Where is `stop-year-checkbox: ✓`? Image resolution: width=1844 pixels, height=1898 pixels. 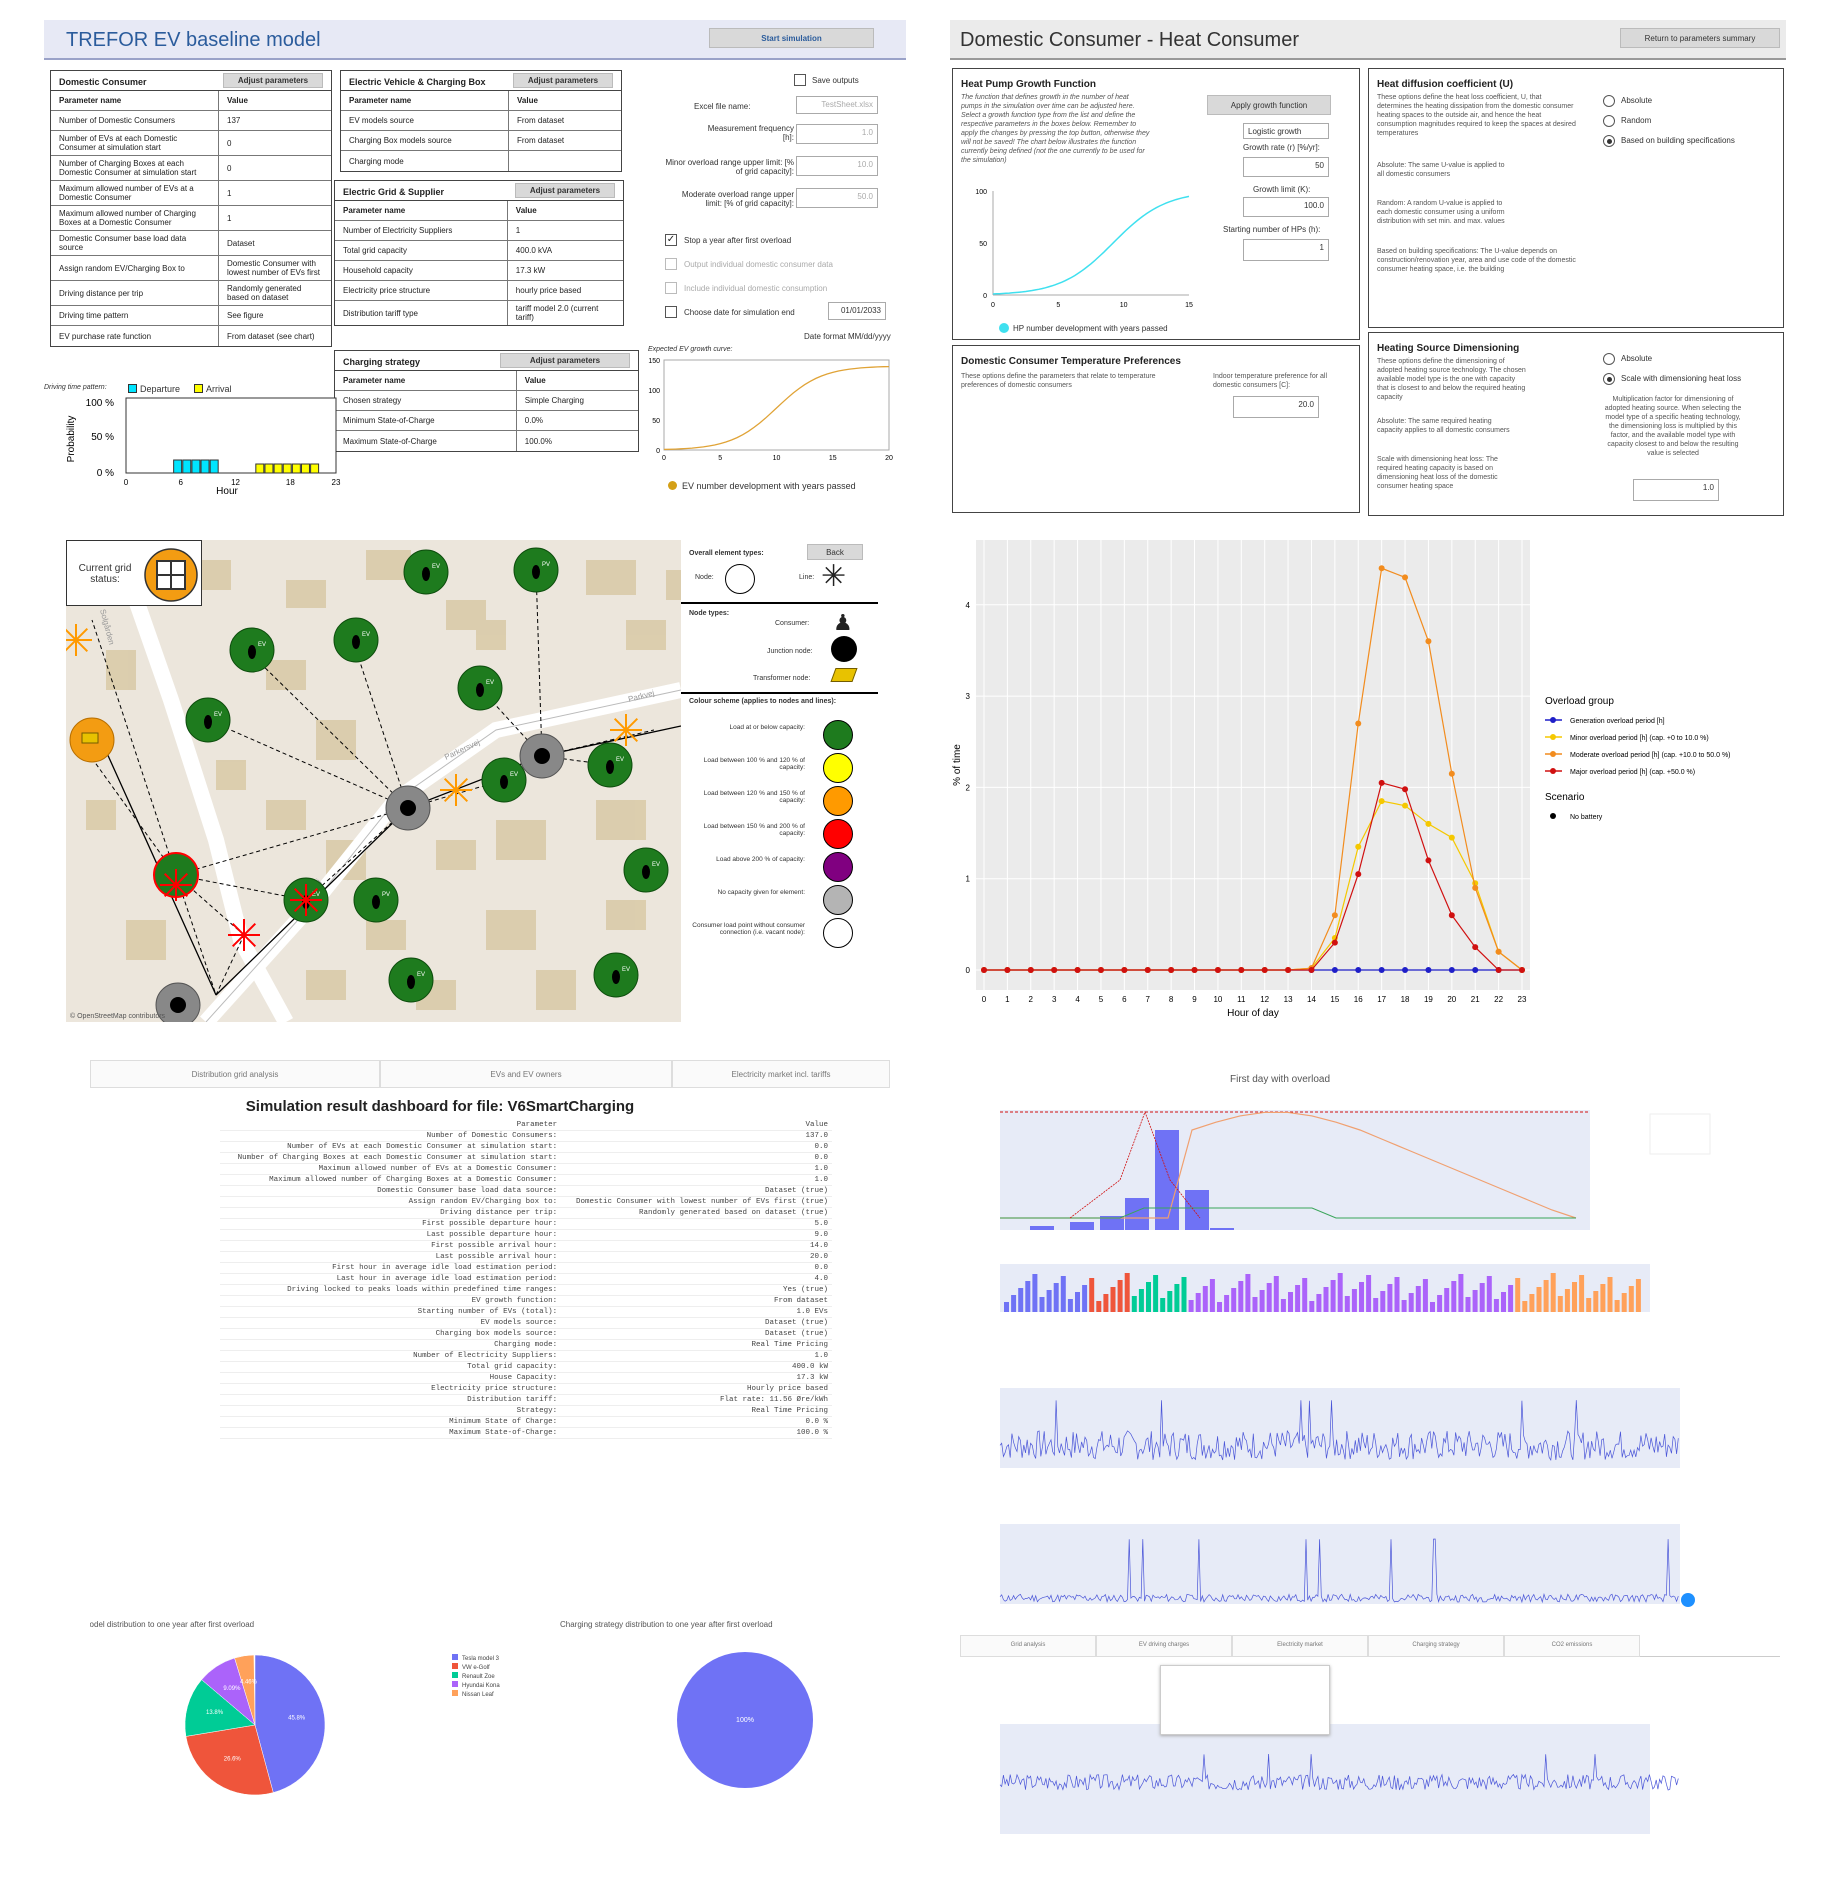
stop-year-checkbox: ✓ is located at coordinates (671, 240).